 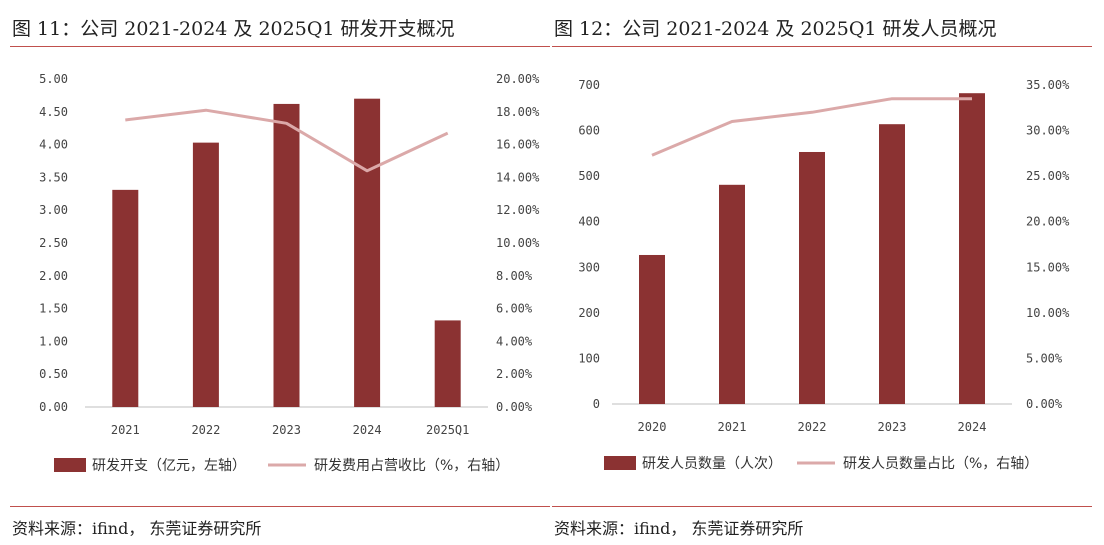 I want to click on y-left-tick-label: 1.00, so click(x=53, y=341).